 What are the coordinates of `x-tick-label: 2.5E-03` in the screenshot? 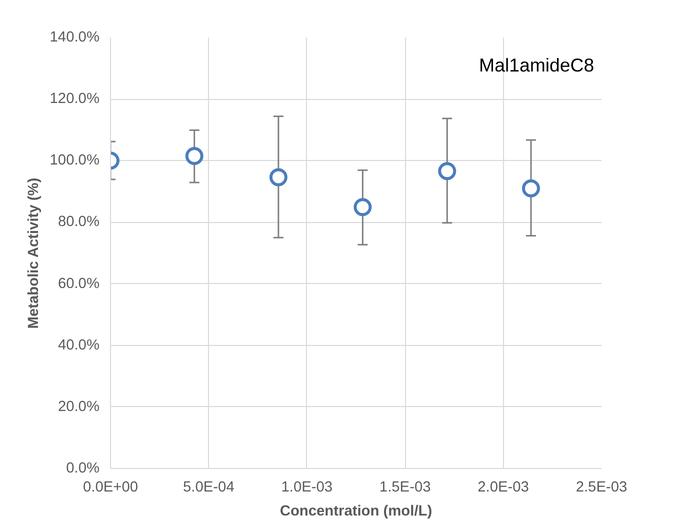 It's located at (602, 488).